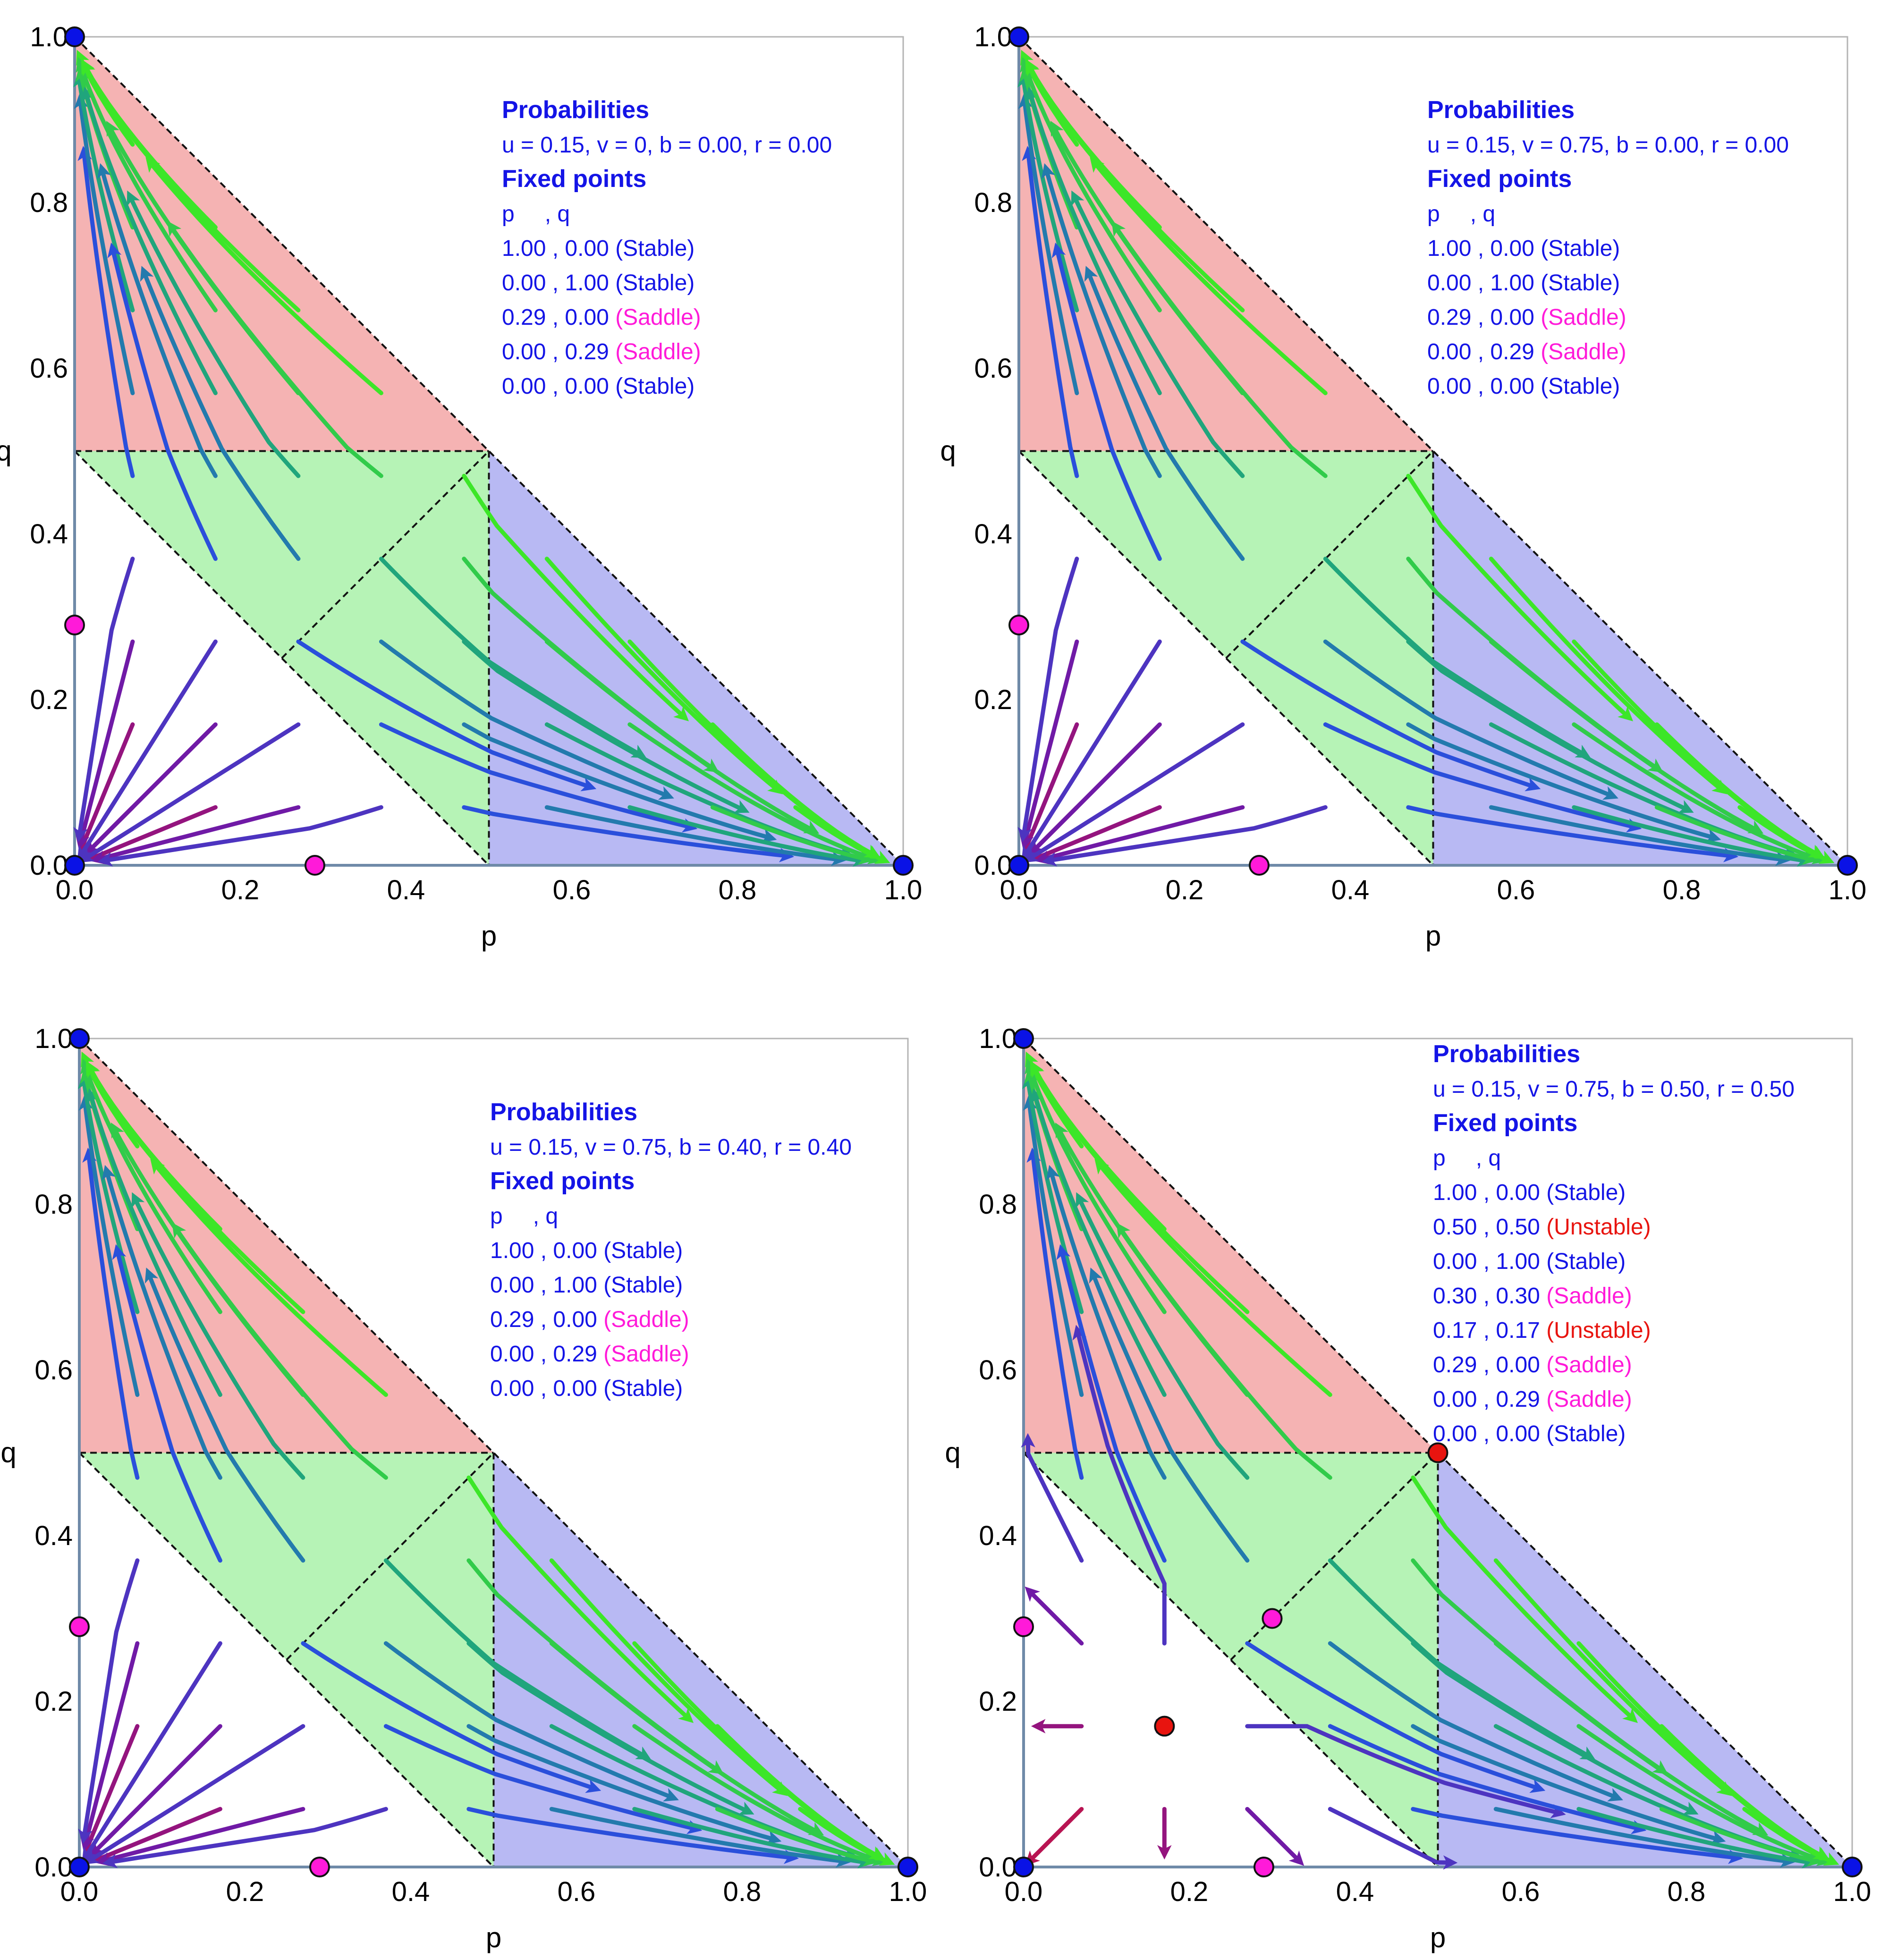 The image size is (1889, 1960). I want to click on fixed-point-row: 0.30 , 0.30 (Saddle), so click(1532, 1297).